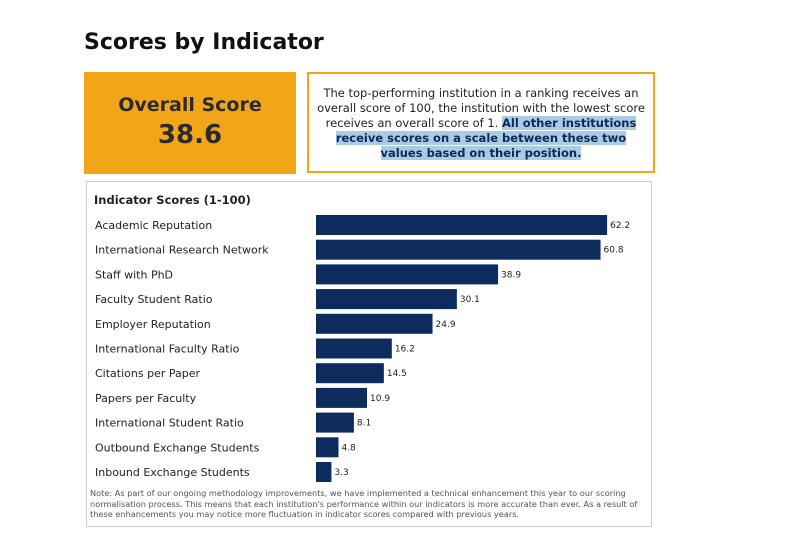 This screenshot has height=538, width=800. Describe the element at coordinates (204, 42) in the screenshot. I see `page-title: Scores by Indicator` at that location.